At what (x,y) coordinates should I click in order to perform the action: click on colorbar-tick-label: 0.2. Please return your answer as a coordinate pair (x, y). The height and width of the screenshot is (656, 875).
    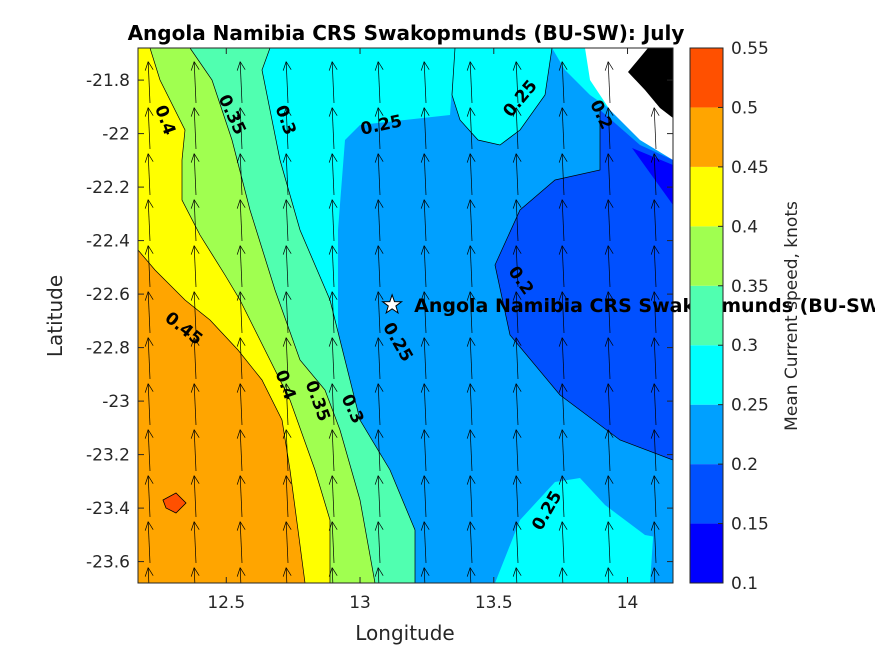
    Looking at the image, I should click on (744, 465).